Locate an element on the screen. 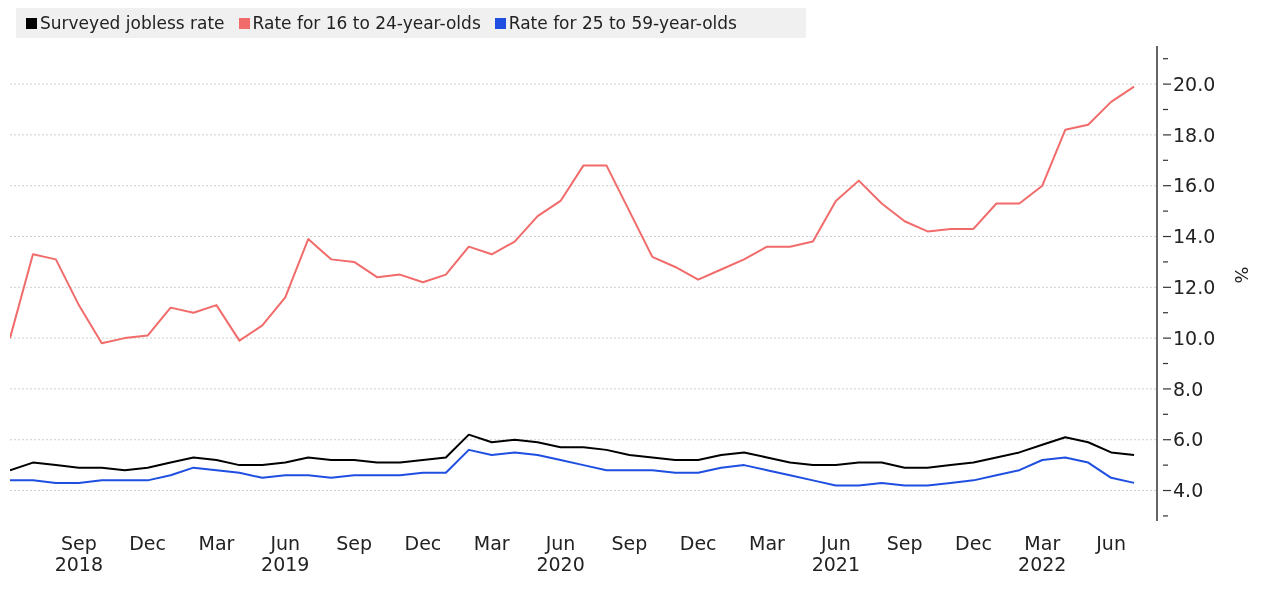  x-tick-label: Jun is located at coordinates (1110, 543).